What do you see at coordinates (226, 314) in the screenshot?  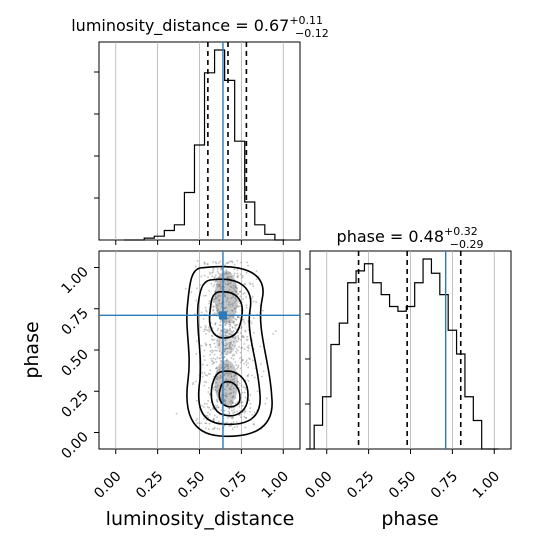 I see `contour-line` at bounding box center [226, 314].